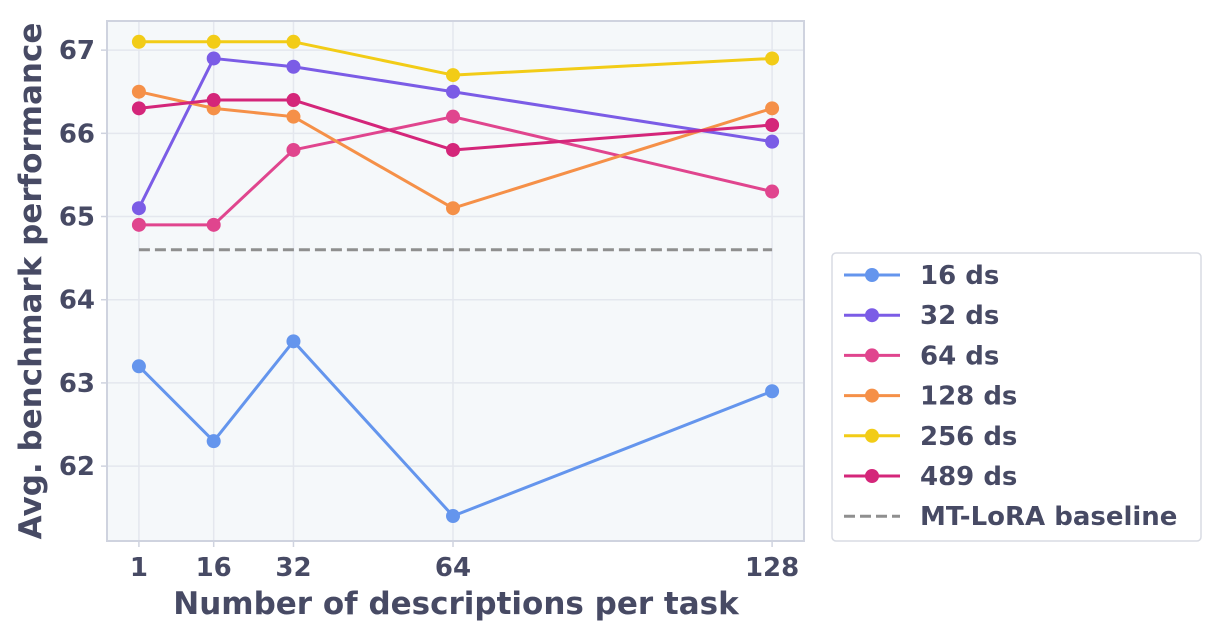  I want to click on y-tick-label: 63, so click(77, 384).